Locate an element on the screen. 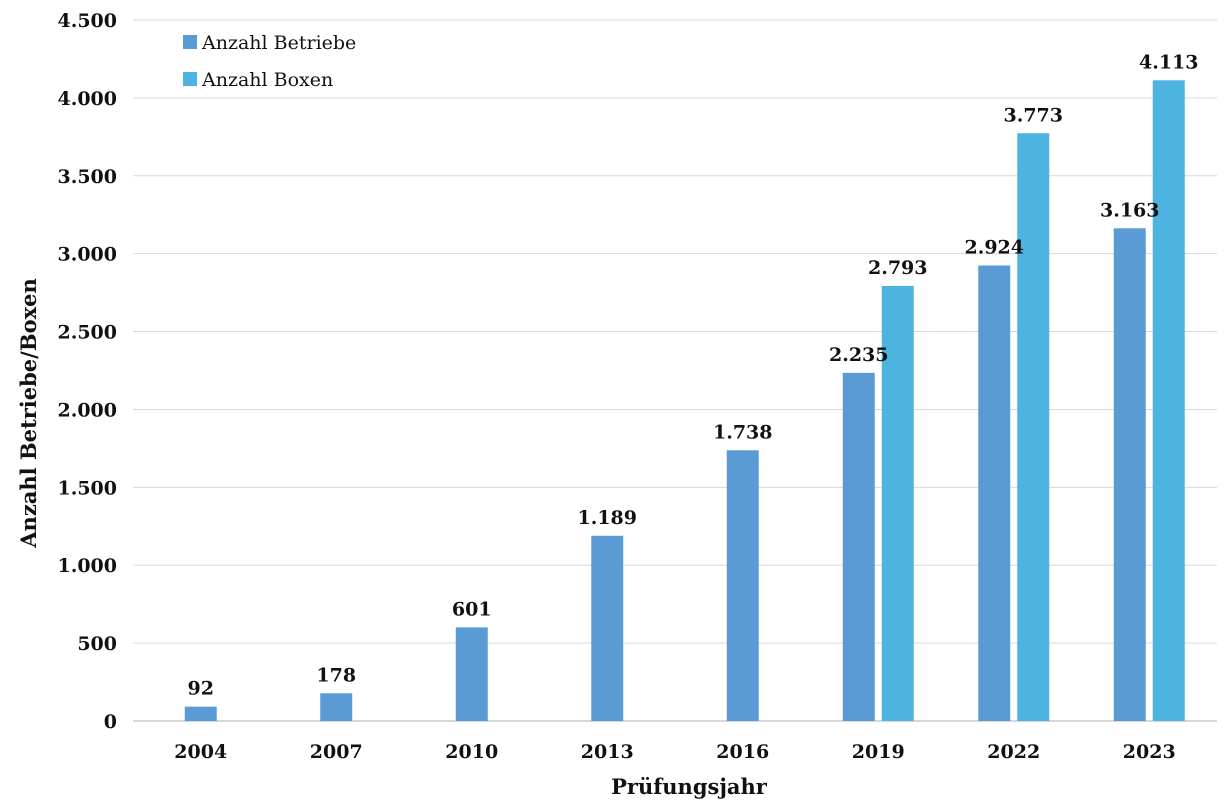  data-label-boxen-2022: 3.773 is located at coordinates (1034, 115).